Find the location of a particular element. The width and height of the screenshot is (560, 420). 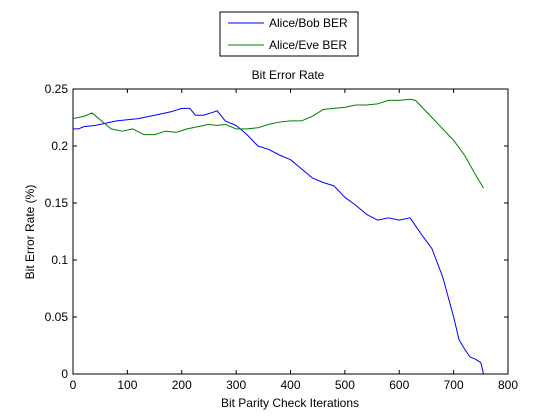

x-tick-label: 0 is located at coordinates (73, 385).